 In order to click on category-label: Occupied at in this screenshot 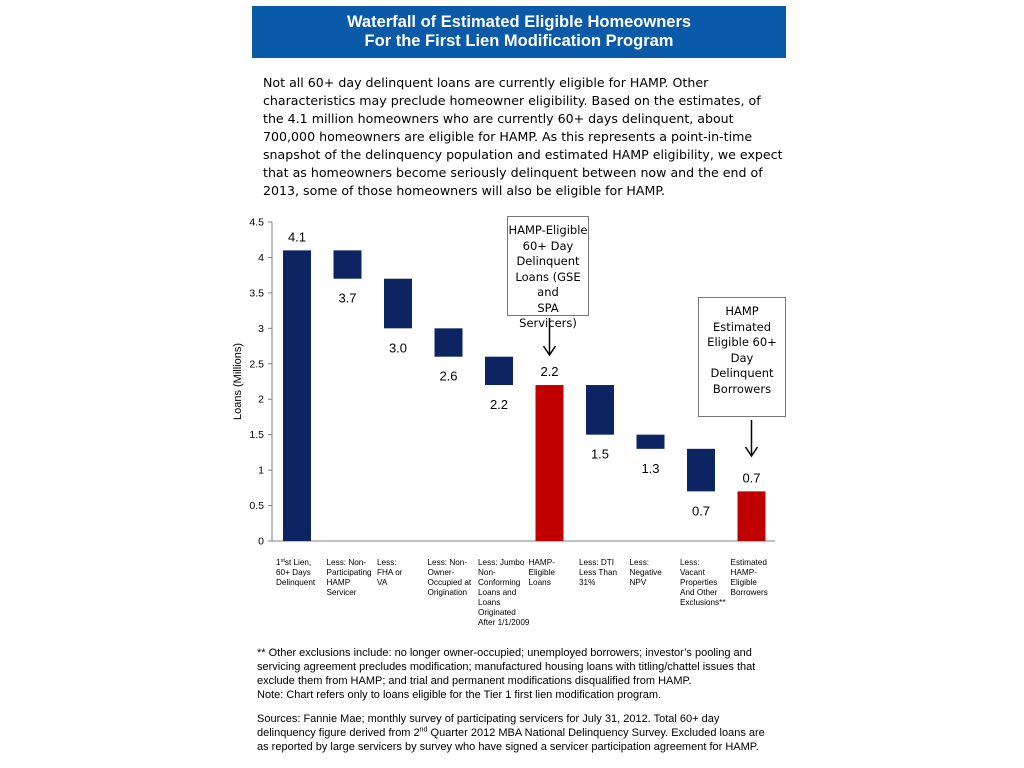, I will do `click(450, 582)`.